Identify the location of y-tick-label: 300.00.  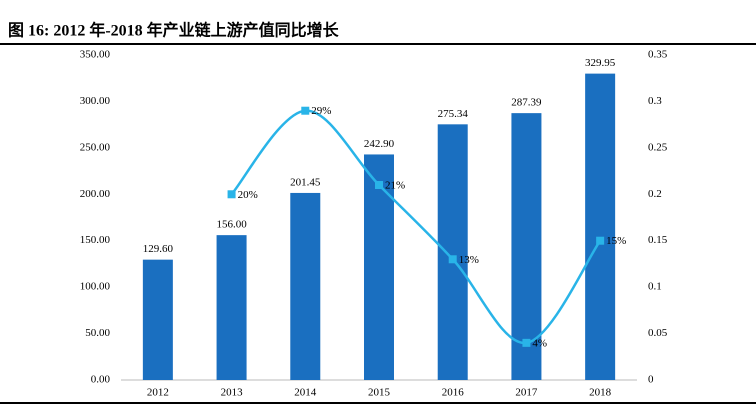
(95, 101).